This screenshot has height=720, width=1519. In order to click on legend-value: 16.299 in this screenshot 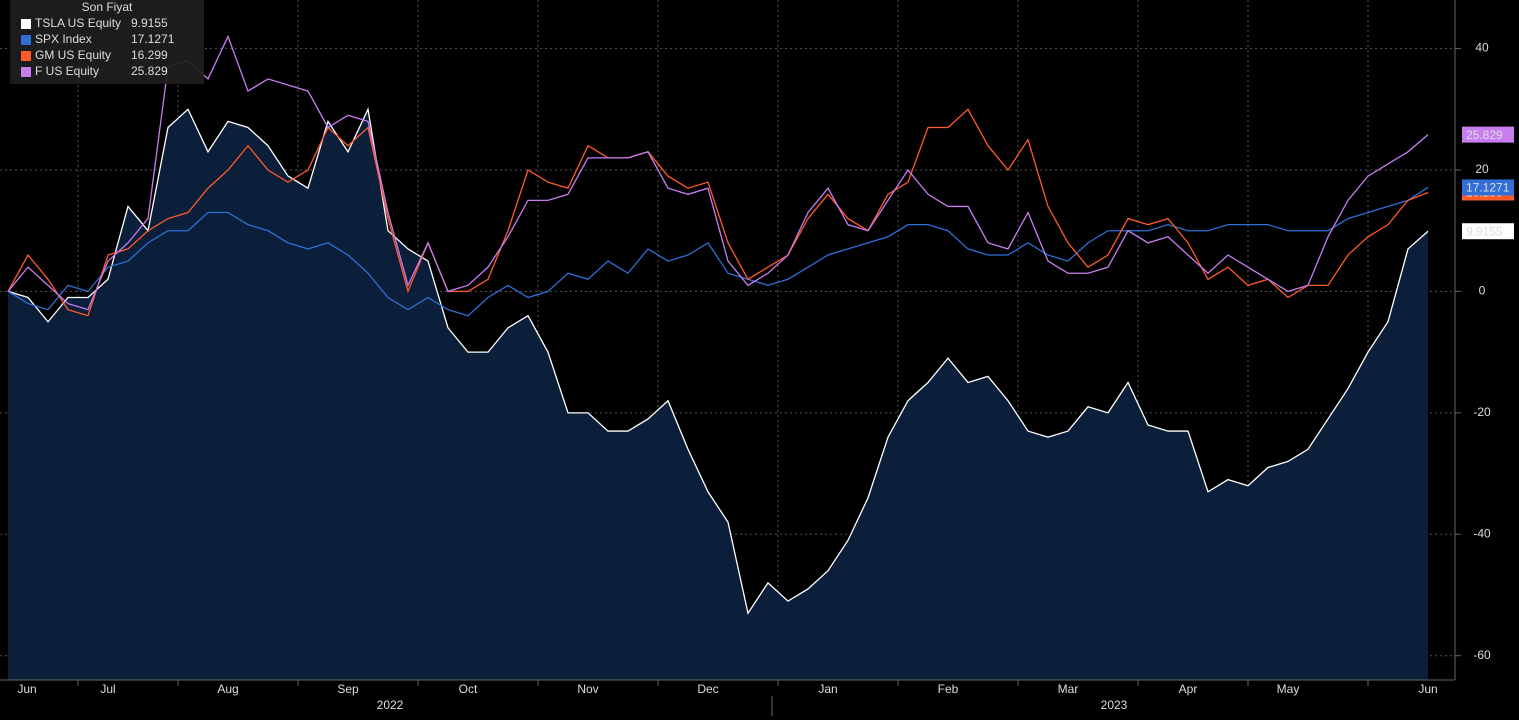, I will do `click(149, 55)`.